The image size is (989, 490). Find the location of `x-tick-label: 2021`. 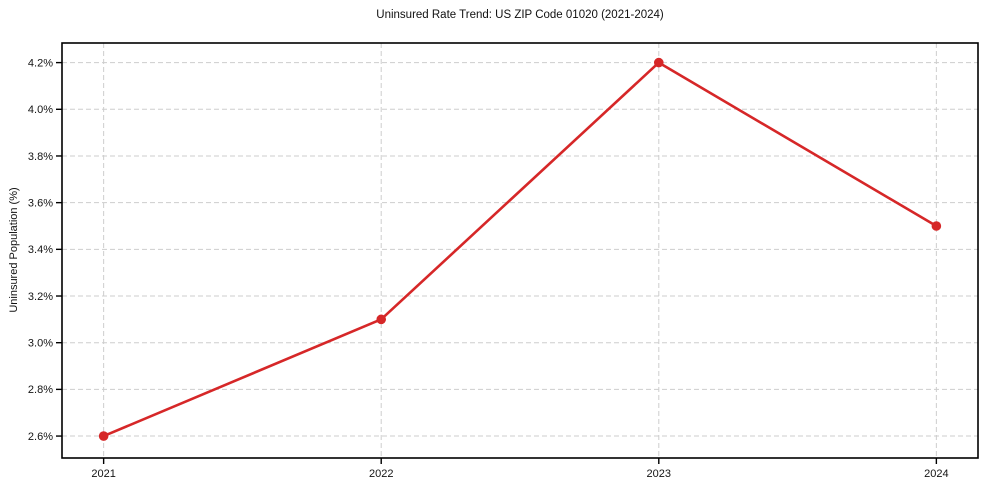

x-tick-label: 2021 is located at coordinates (103, 474).